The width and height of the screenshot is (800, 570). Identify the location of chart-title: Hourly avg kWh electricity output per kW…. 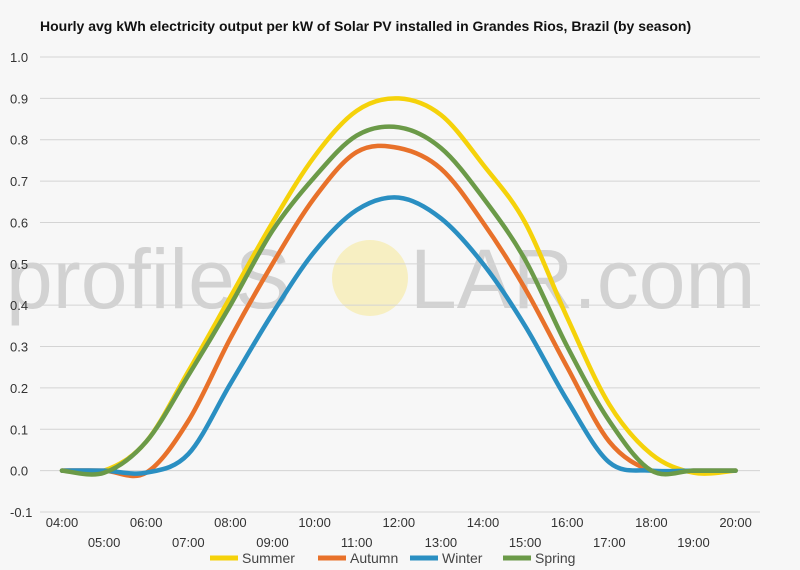
(366, 26).